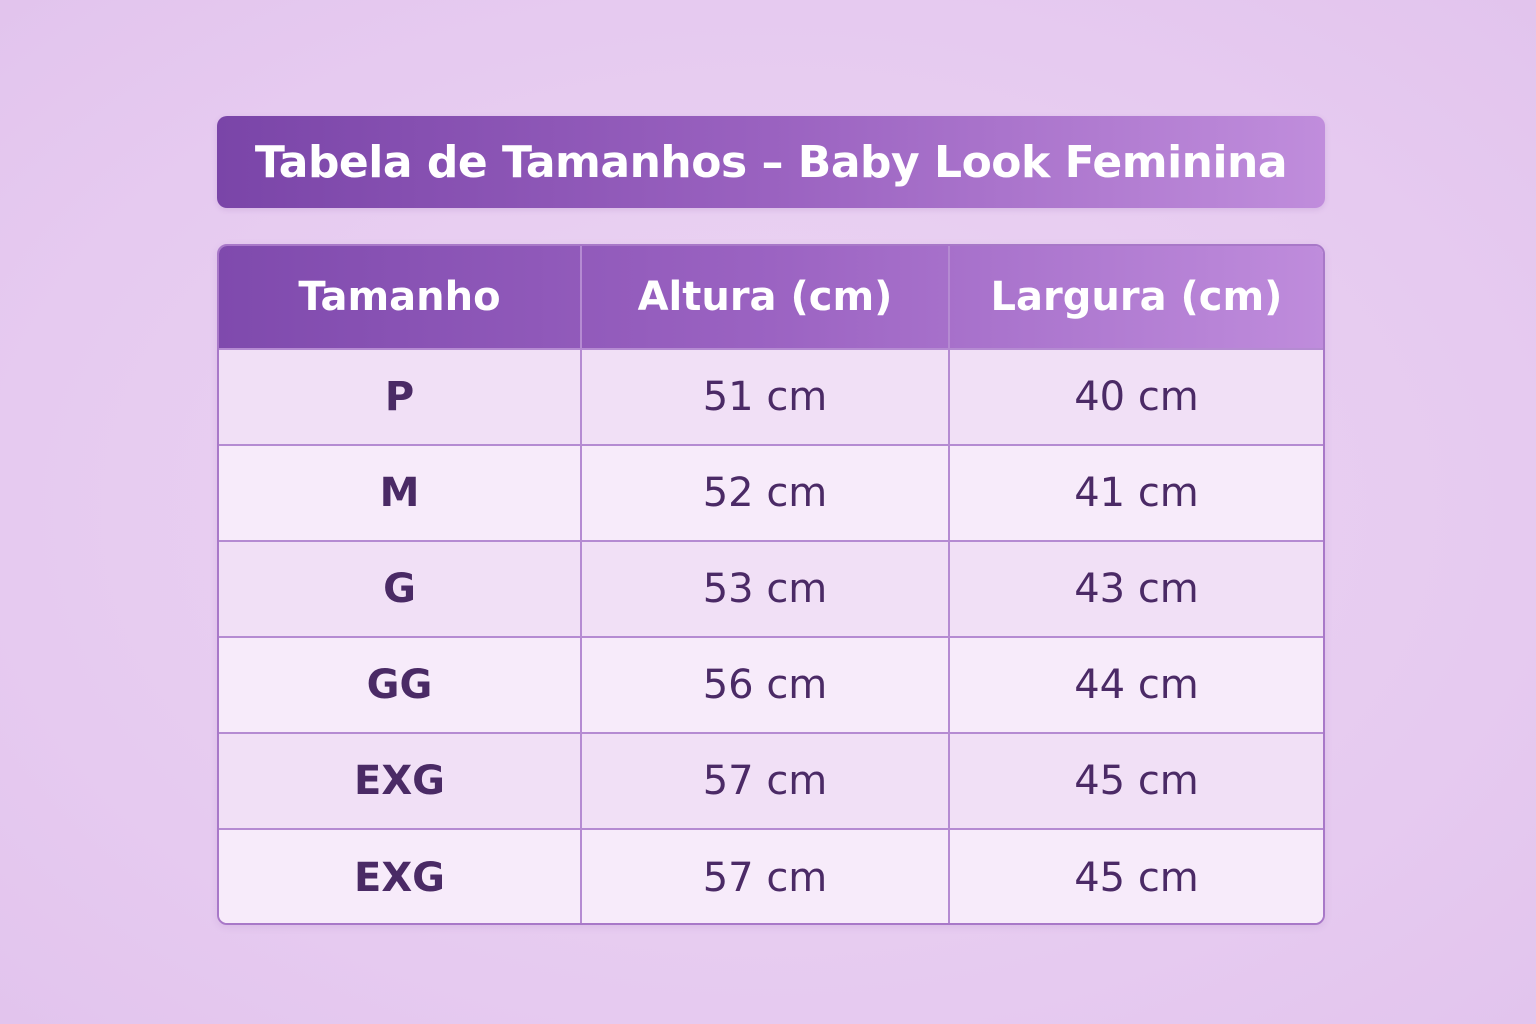 This screenshot has width=1536, height=1024. I want to click on title-banner: Tabela de Tamanhos – Baby Look Feminina, so click(771, 162).